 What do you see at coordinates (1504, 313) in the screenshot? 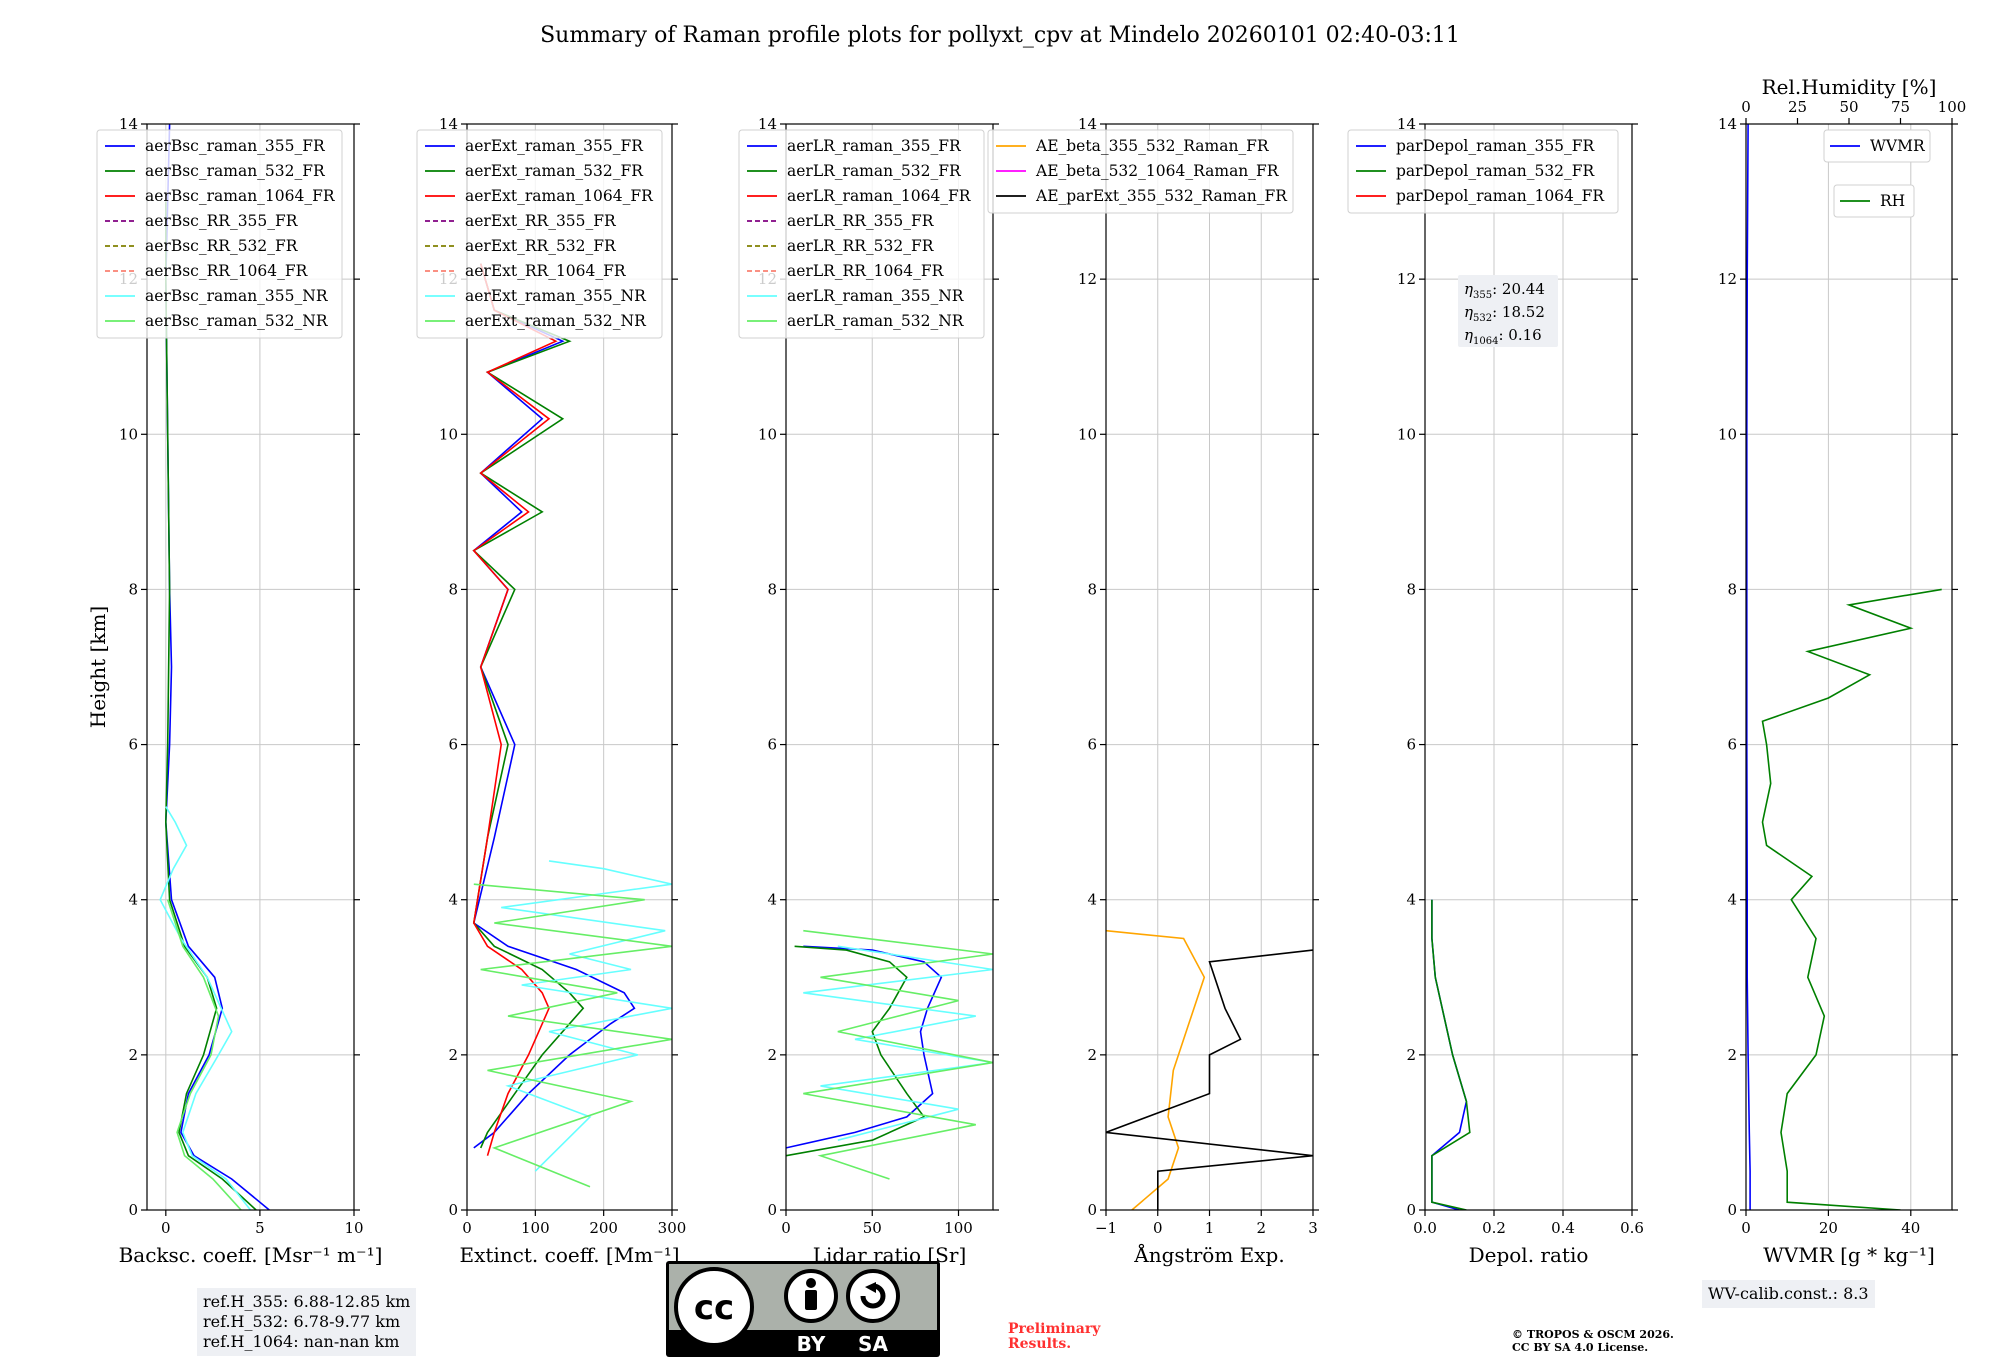
I see `eta-entry: η532: 18.52` at bounding box center [1504, 313].